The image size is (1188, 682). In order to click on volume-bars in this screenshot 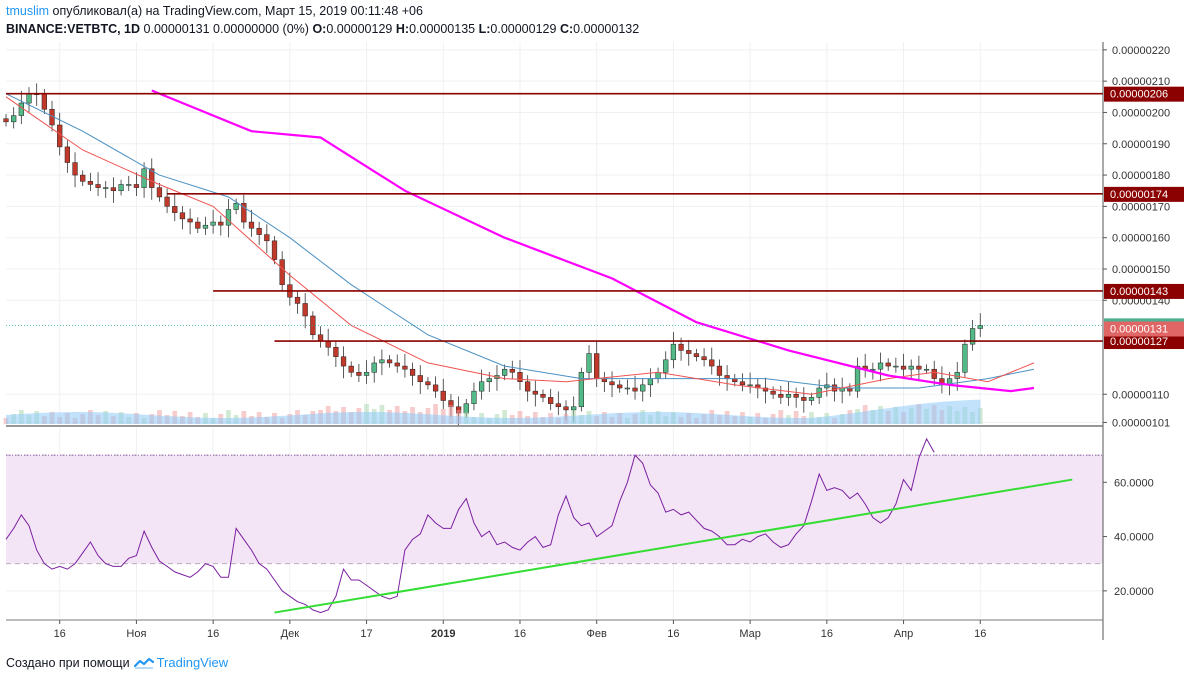, I will do `click(493, 411)`.